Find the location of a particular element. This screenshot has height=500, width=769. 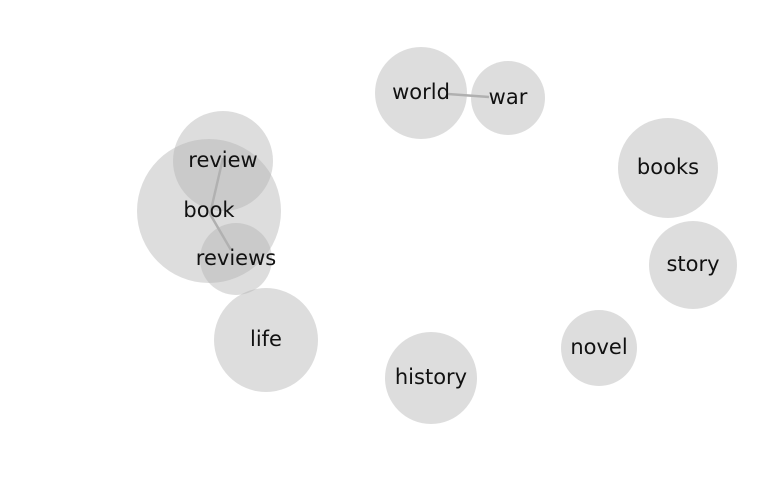

node-label-reviews: reviews is located at coordinates (236, 258).